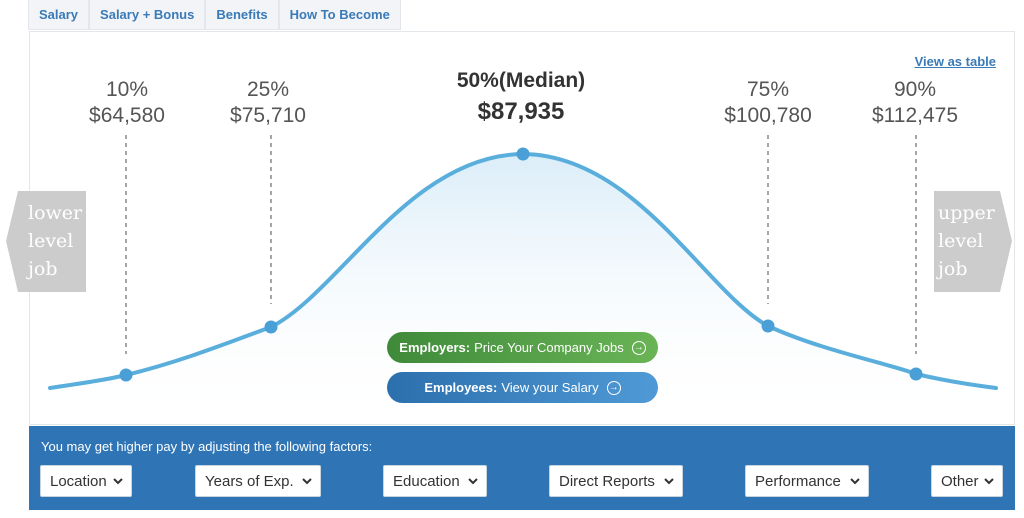 The width and height of the screenshot is (1024, 518). I want to click on percentile-90-label: 90%, so click(915, 89).